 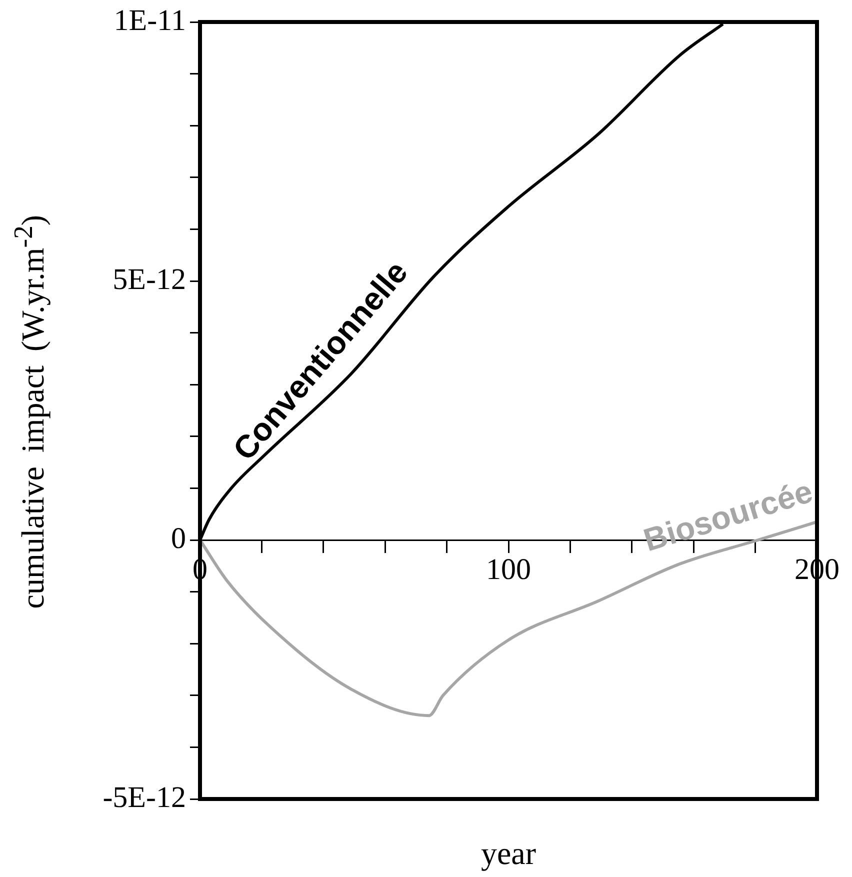 What do you see at coordinates (178, 538) in the screenshot?
I see `y-tick-label: 0` at bounding box center [178, 538].